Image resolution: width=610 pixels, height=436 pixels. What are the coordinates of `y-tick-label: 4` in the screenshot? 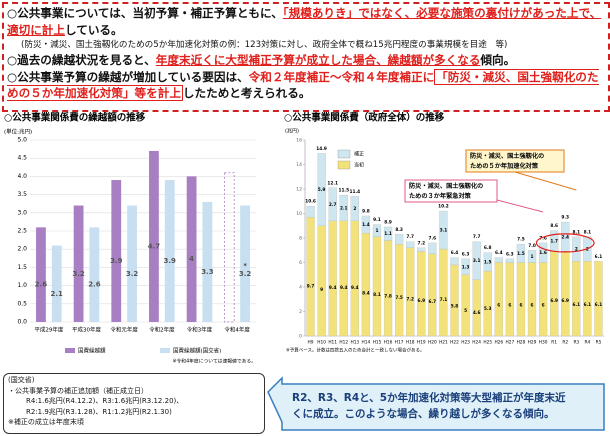 It's located at (300, 288).